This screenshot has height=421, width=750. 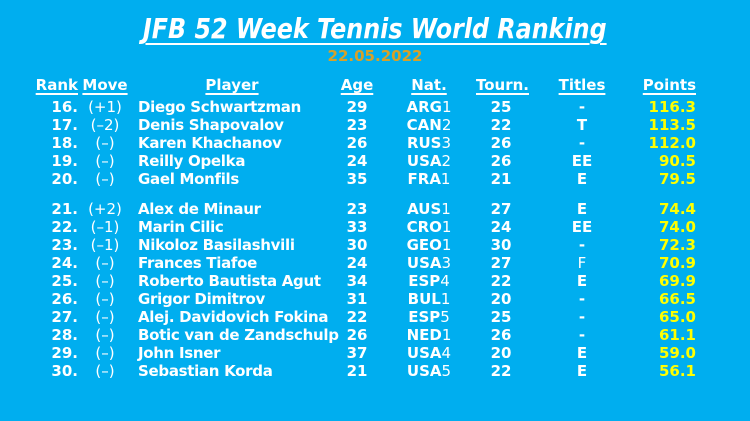 I want to click on nationality-cell: NED1, so click(x=429, y=335).